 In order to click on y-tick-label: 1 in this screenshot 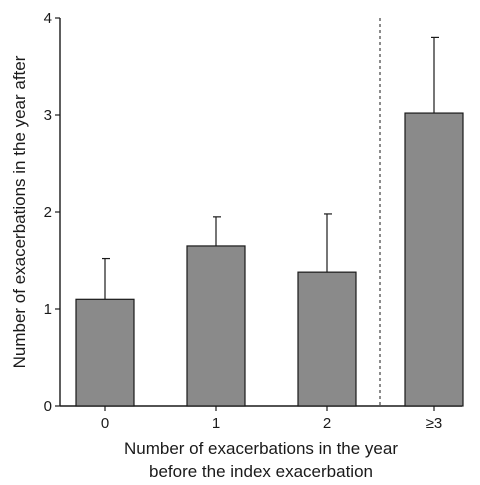, I will do `click(48, 309)`.